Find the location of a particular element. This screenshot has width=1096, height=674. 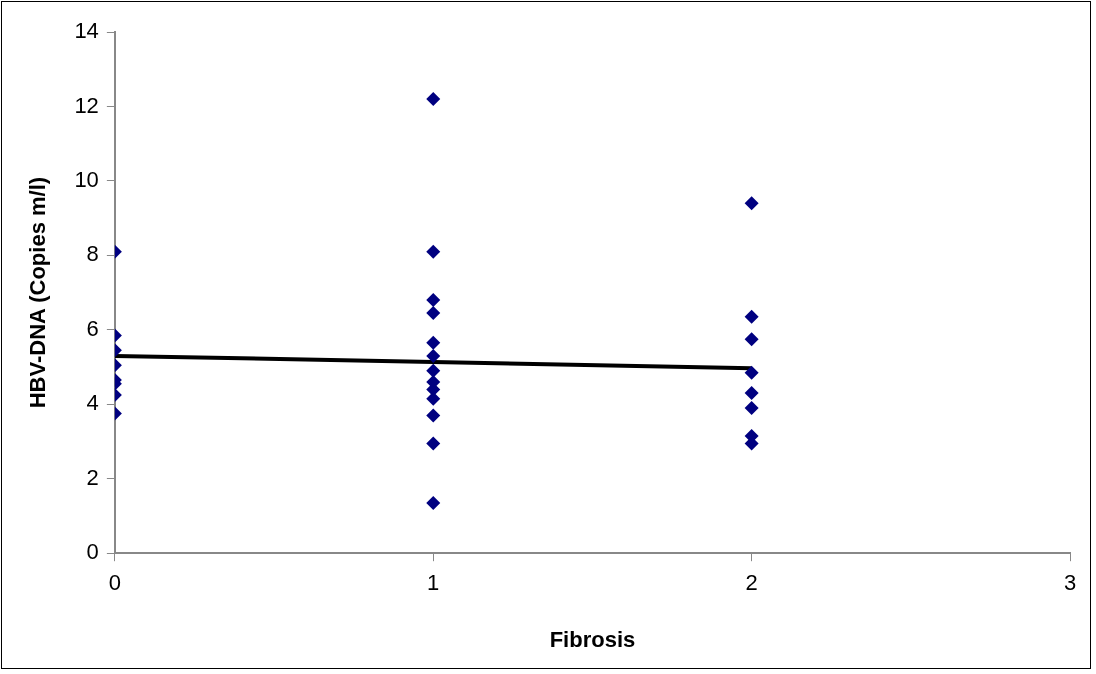

y-tick-label: 2 is located at coordinates (92, 477).